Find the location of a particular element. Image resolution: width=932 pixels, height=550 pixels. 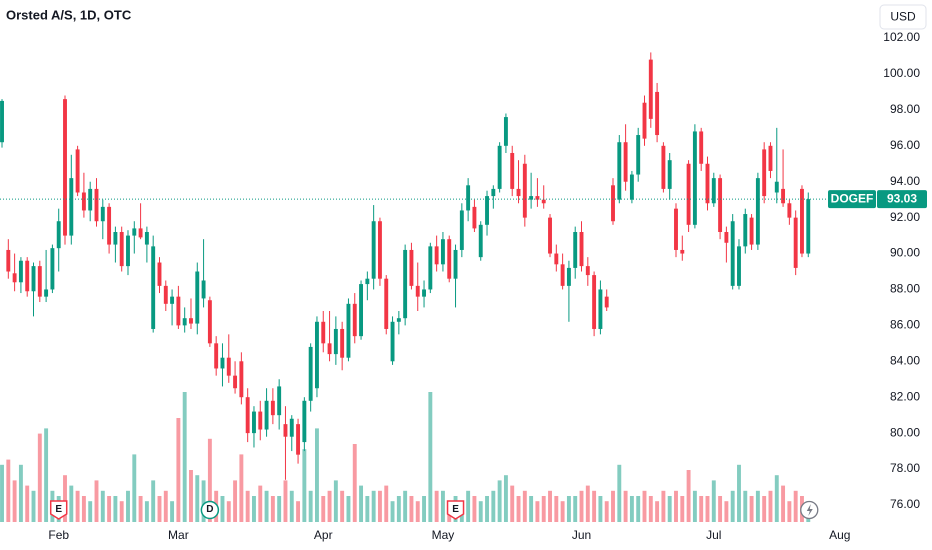

chart-title: Orsted A/S, 1D, OTC is located at coordinates (69, 14).